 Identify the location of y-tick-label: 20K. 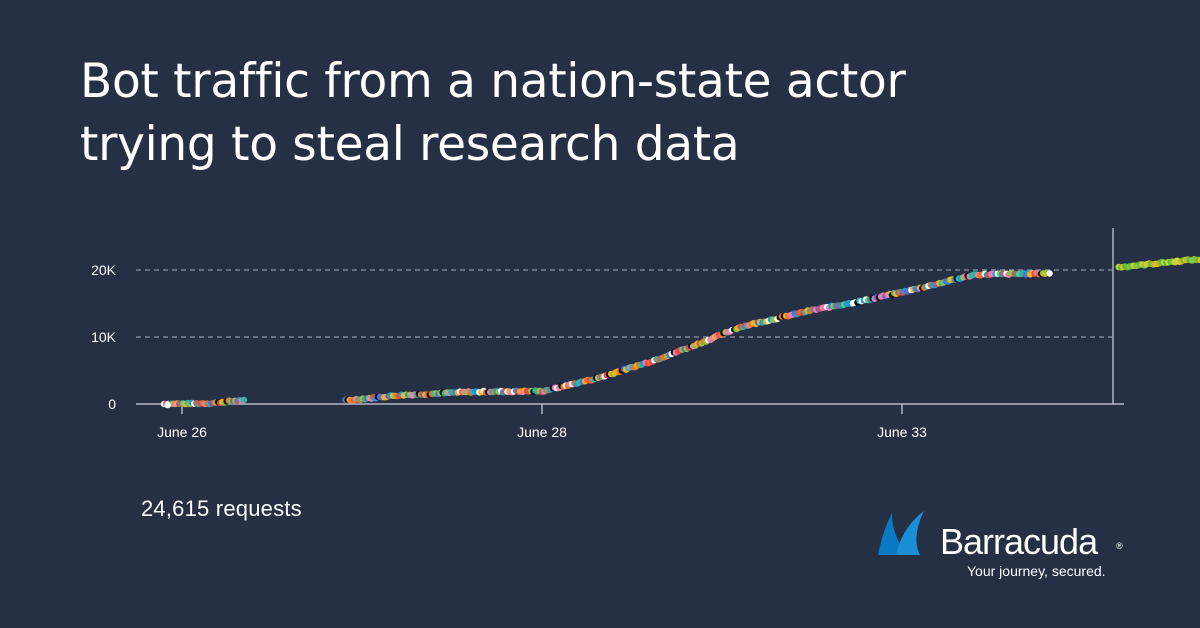
(104, 270).